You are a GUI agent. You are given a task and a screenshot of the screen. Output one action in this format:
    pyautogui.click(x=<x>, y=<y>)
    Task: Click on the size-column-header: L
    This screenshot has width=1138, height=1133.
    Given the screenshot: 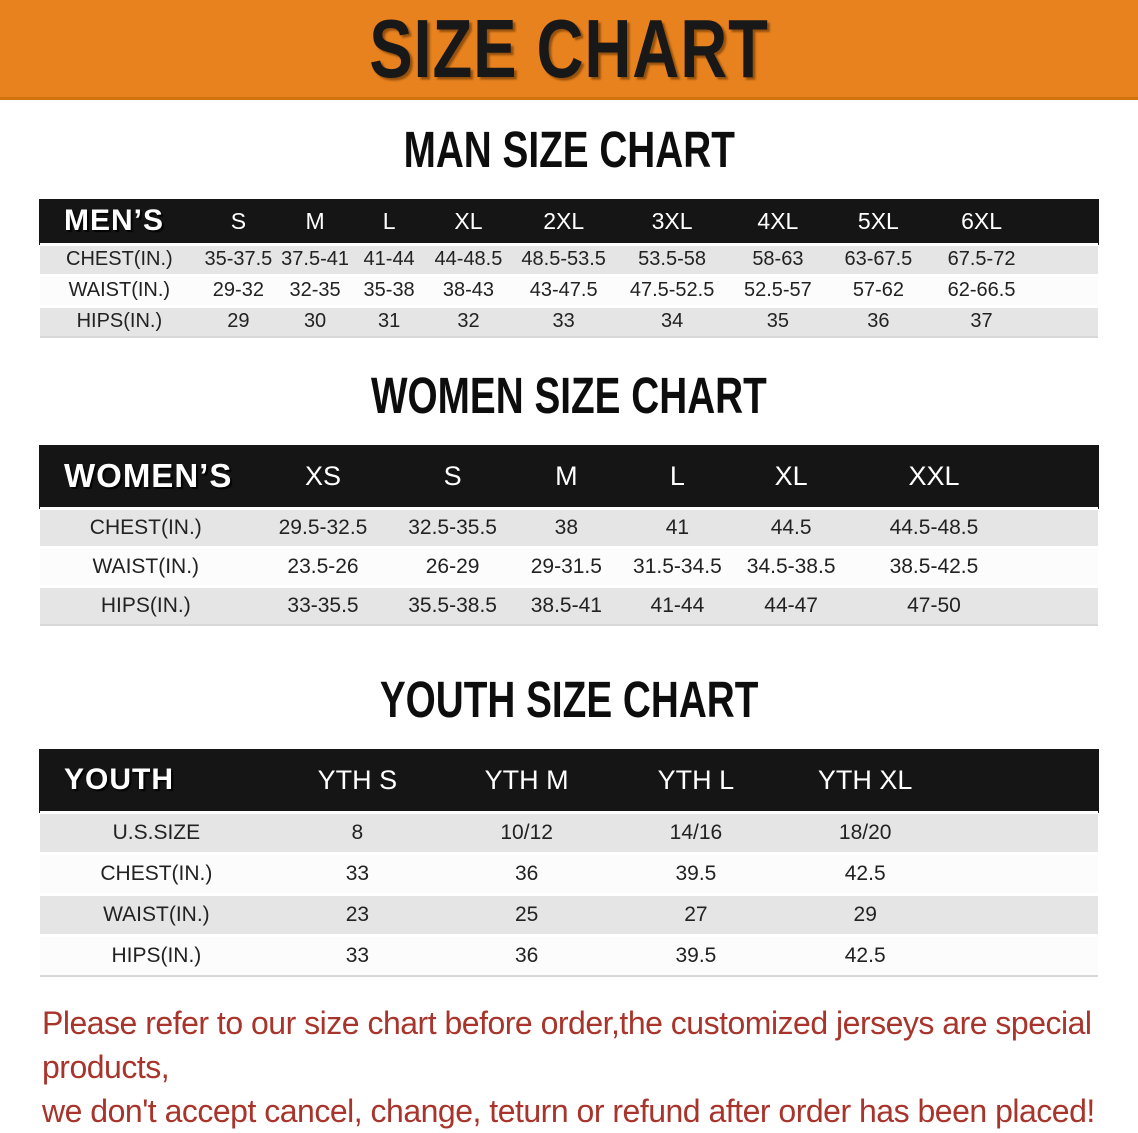 What is the action you would take?
    pyautogui.click(x=677, y=475)
    